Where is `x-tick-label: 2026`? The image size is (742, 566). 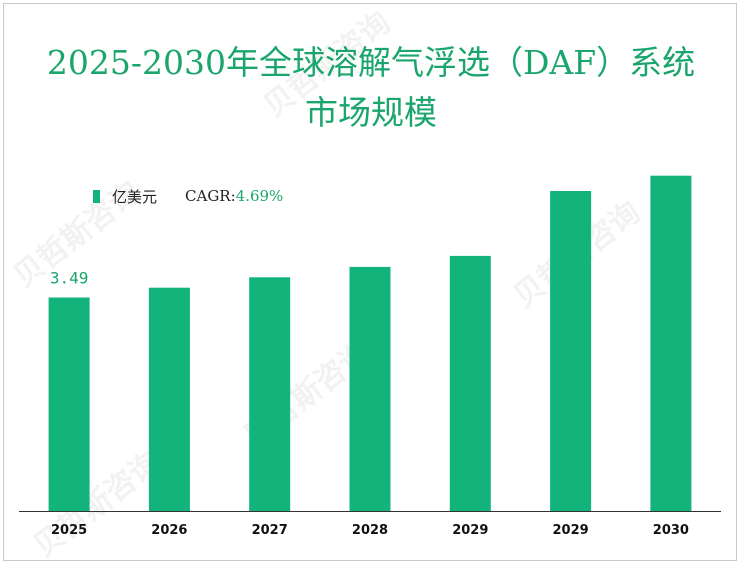
x-tick-label: 2026 is located at coordinates (169, 530).